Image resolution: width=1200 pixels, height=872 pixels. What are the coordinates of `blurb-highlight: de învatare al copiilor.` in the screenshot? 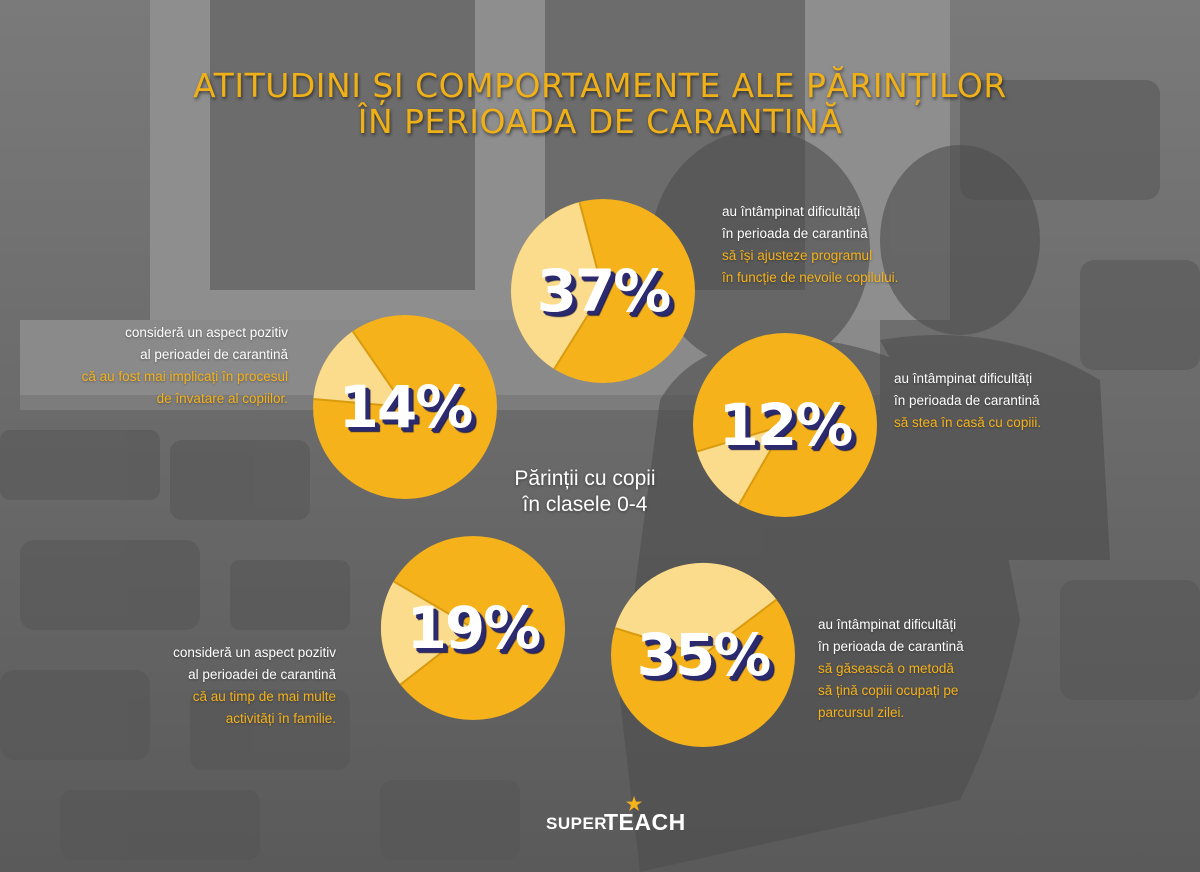 It's located at (222, 398).